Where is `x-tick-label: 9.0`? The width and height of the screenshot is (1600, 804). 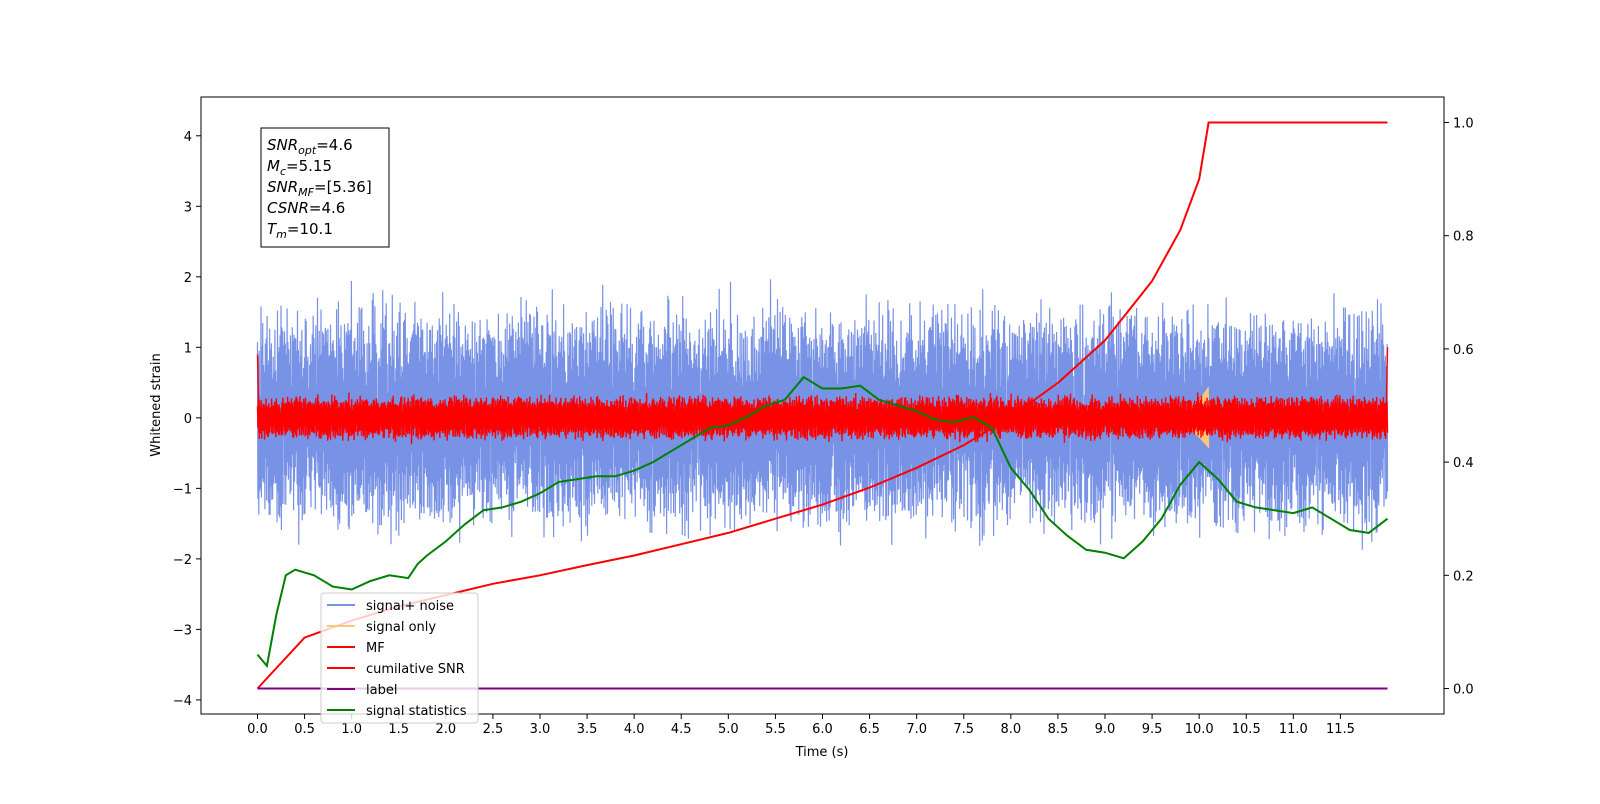 x-tick-label: 9.0 is located at coordinates (1105, 729).